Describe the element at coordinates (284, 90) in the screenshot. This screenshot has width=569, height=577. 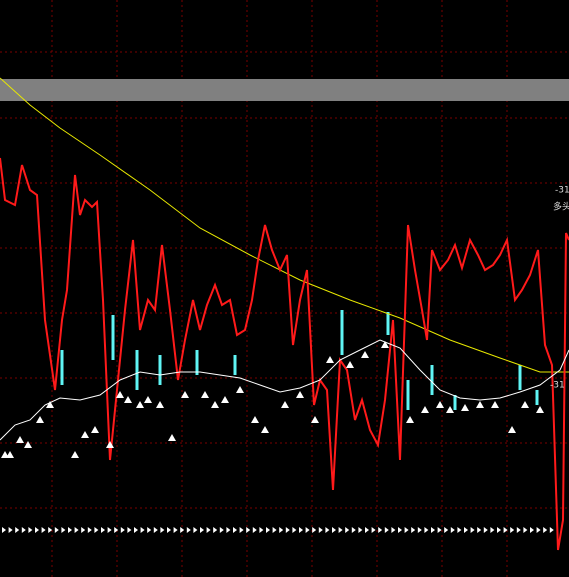
I see `gray-band` at that location.